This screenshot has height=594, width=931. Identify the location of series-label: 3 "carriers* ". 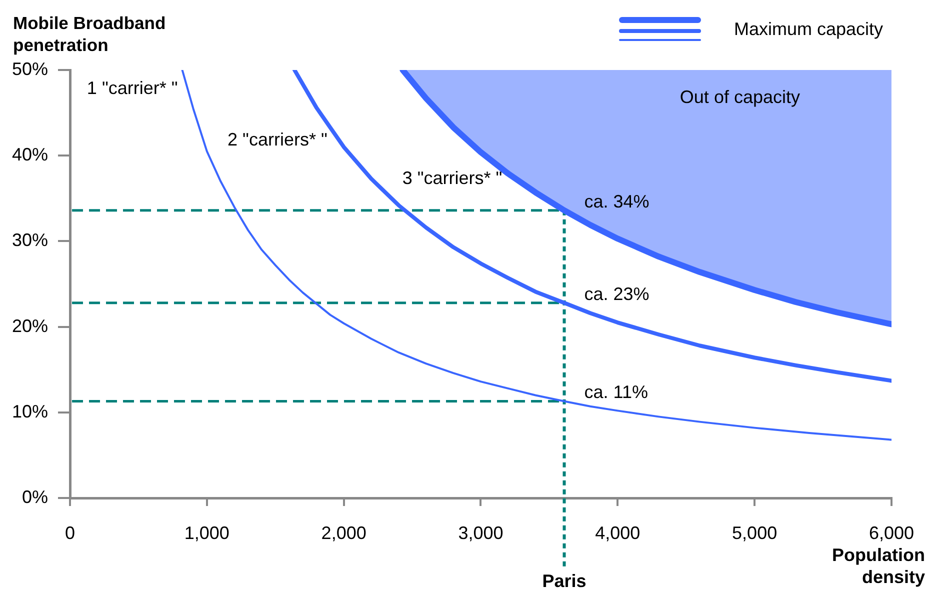
(452, 178).